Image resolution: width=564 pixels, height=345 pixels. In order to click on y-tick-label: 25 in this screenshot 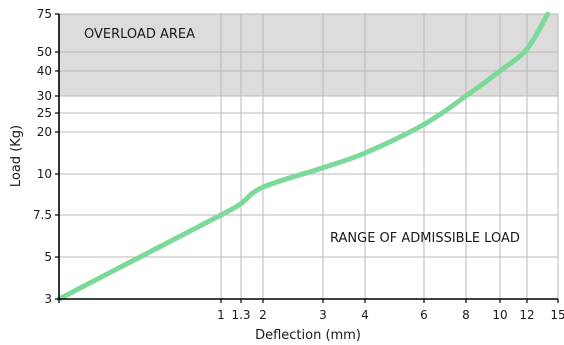, I will do `click(44, 113)`.